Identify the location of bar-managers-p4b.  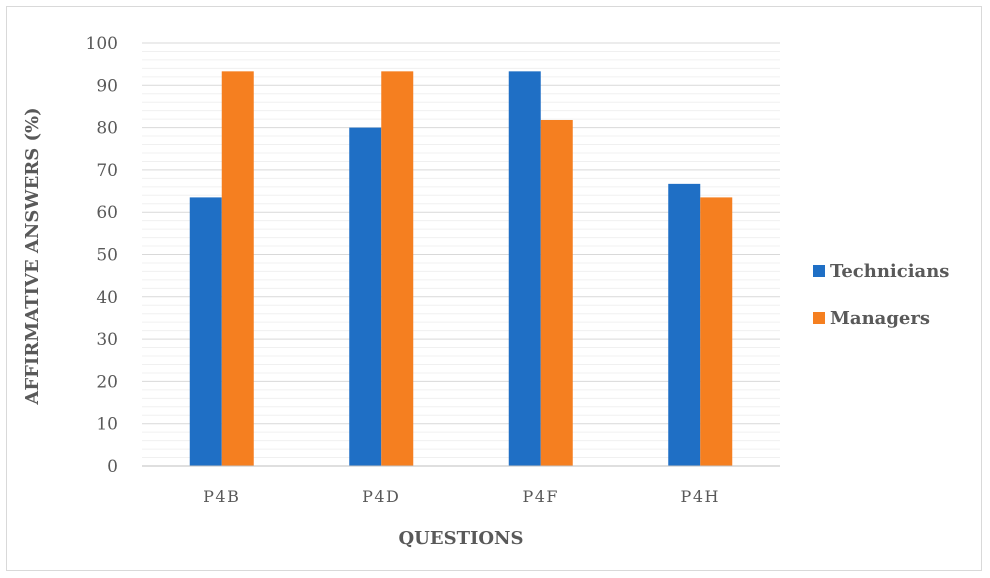
(237, 268).